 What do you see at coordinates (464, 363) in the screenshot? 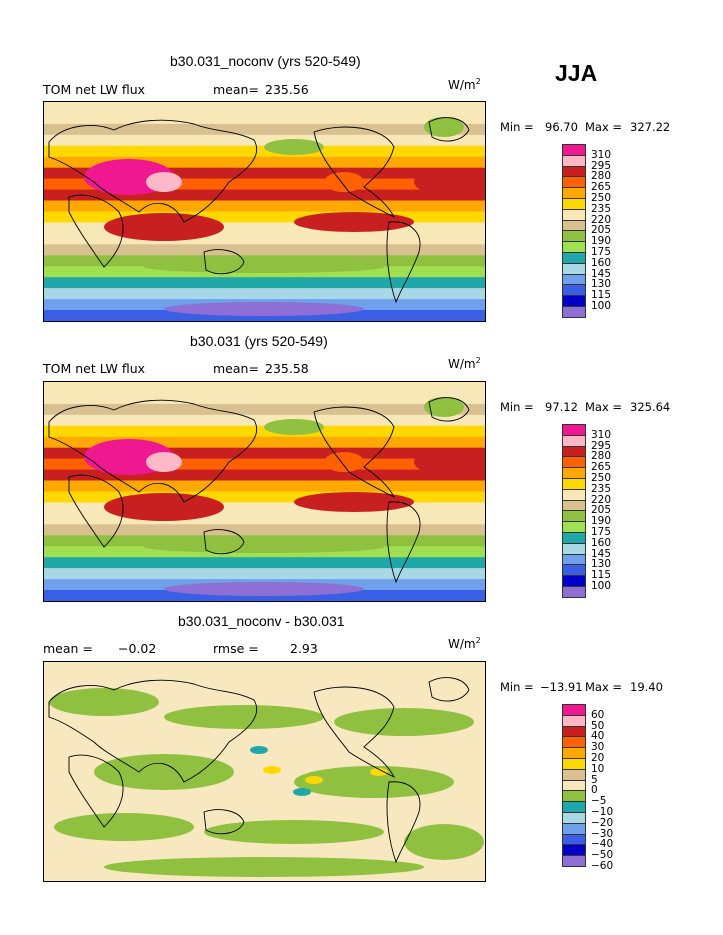
I see `panel2-unit-label: W/m2` at bounding box center [464, 363].